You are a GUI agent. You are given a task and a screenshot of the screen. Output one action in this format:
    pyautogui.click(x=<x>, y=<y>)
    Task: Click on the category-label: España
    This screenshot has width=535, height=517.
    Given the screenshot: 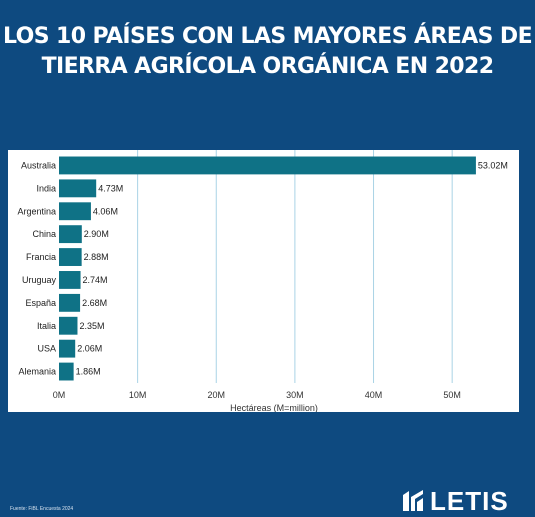 What is the action you would take?
    pyautogui.click(x=40, y=303)
    